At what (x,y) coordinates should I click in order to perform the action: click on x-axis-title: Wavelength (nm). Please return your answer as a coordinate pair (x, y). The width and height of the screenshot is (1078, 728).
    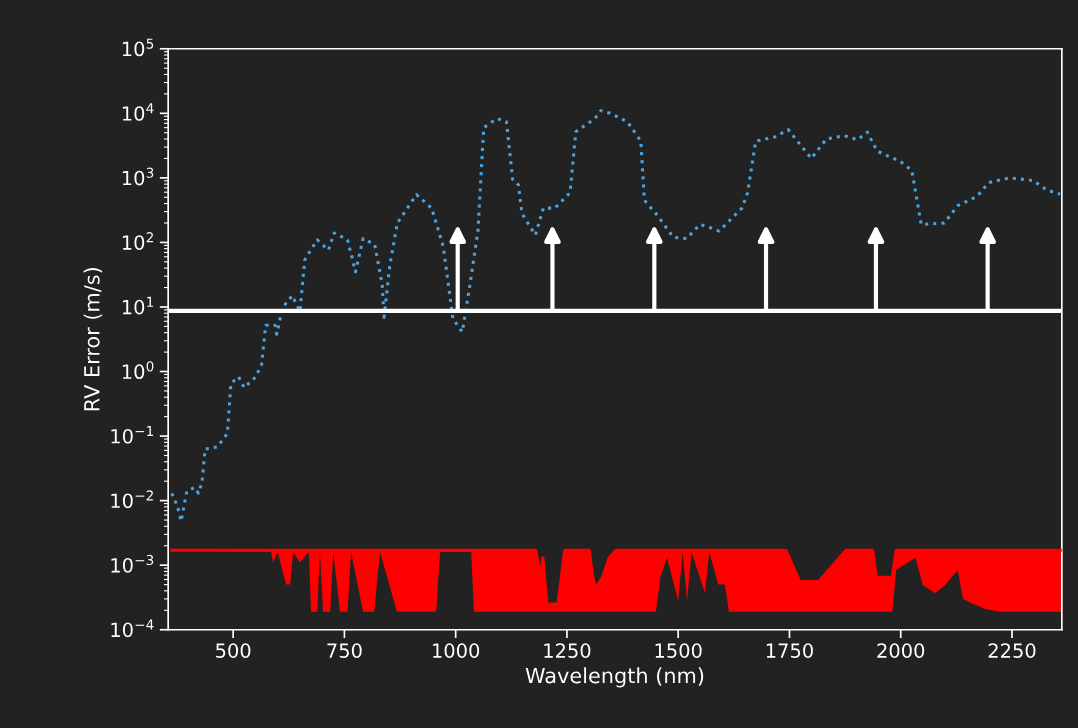
    Looking at the image, I should click on (614, 677).